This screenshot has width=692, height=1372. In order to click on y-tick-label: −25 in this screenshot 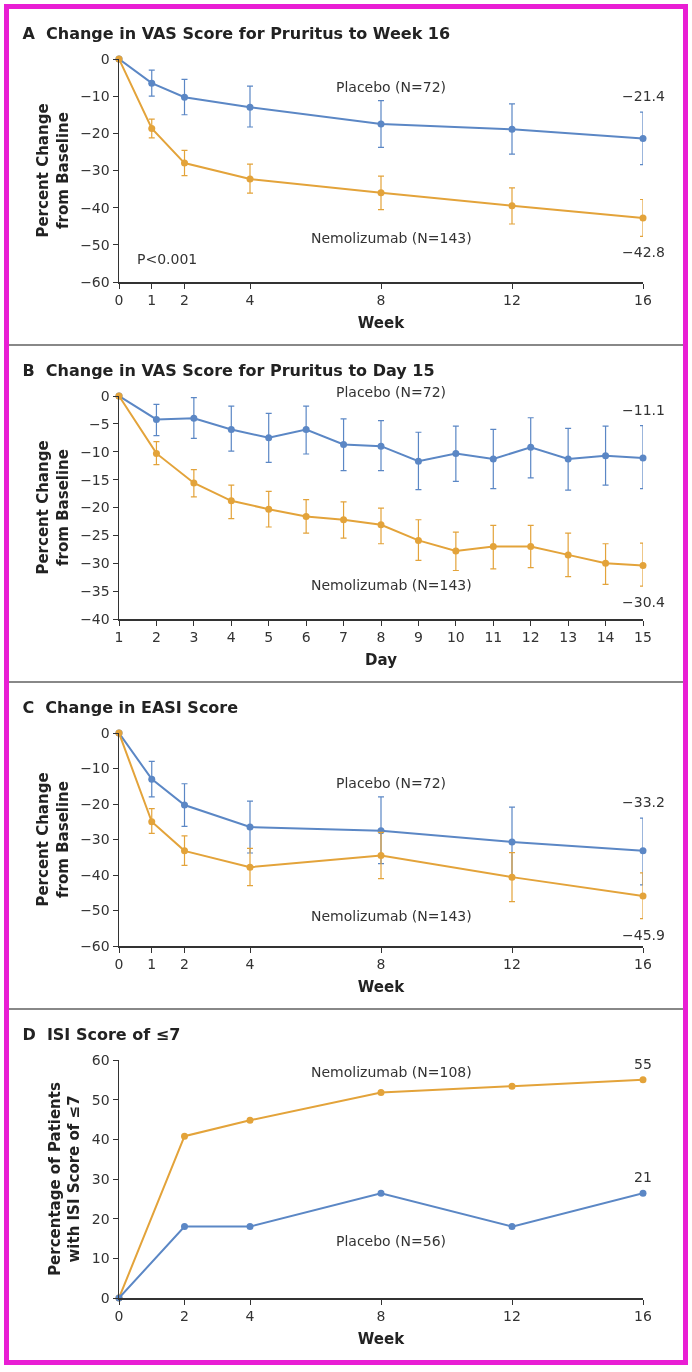, I will do `click(95, 535)`.